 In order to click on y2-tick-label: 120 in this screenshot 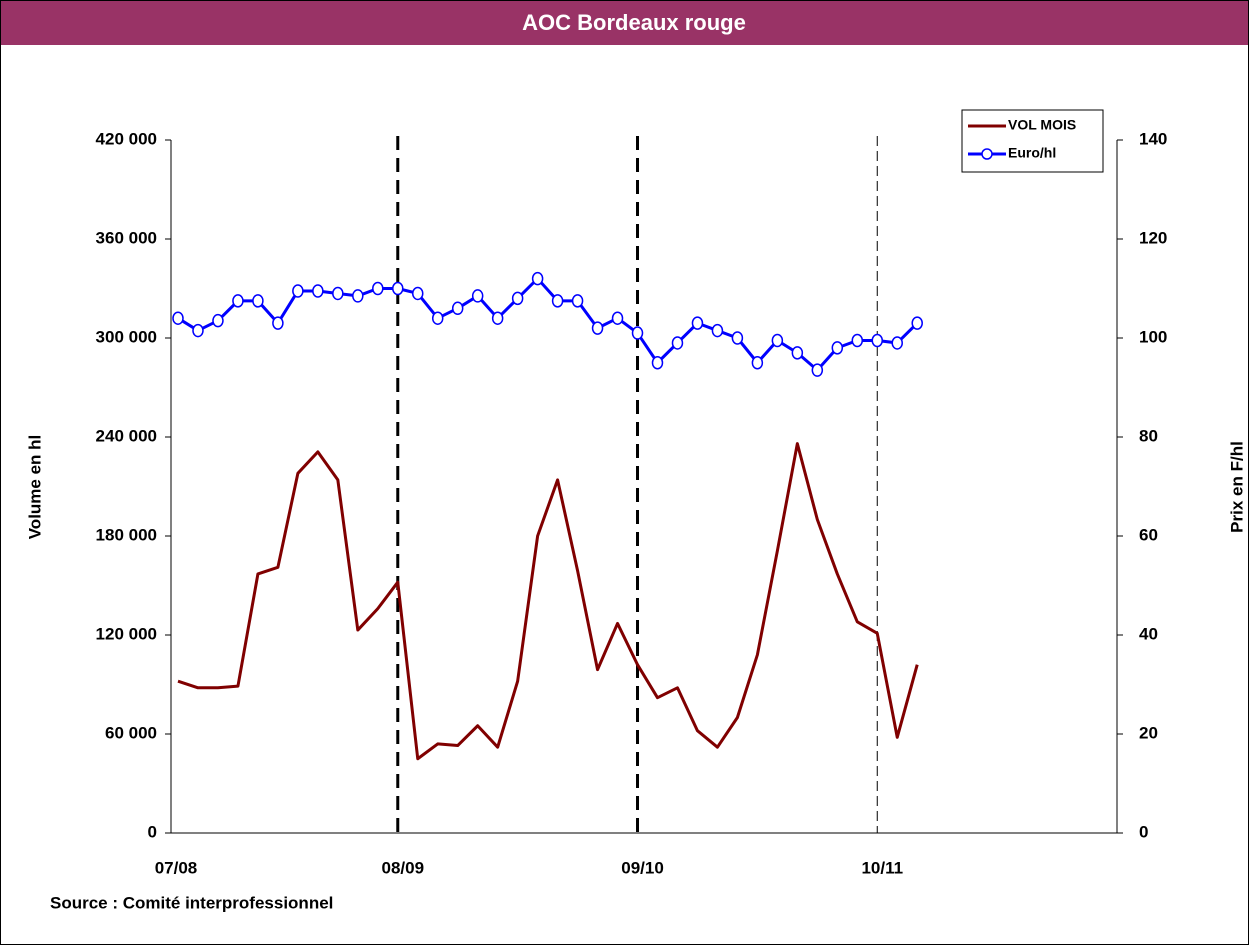, I will do `click(1153, 237)`.